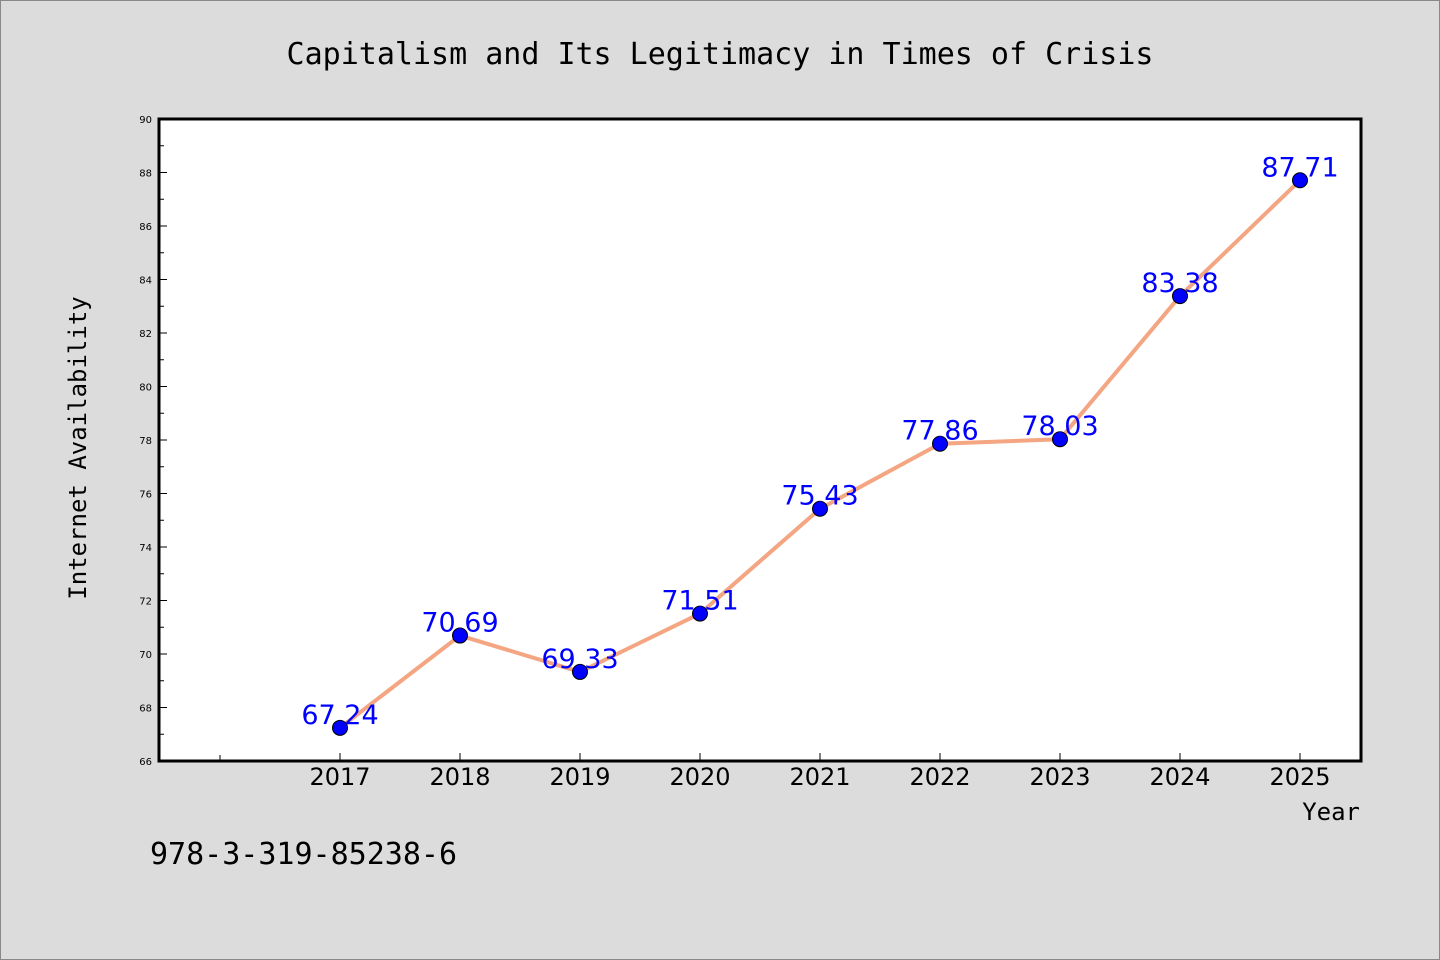 The height and width of the screenshot is (960, 1440). What do you see at coordinates (145, 334) in the screenshot?
I see `y-tick-label: 82` at bounding box center [145, 334].